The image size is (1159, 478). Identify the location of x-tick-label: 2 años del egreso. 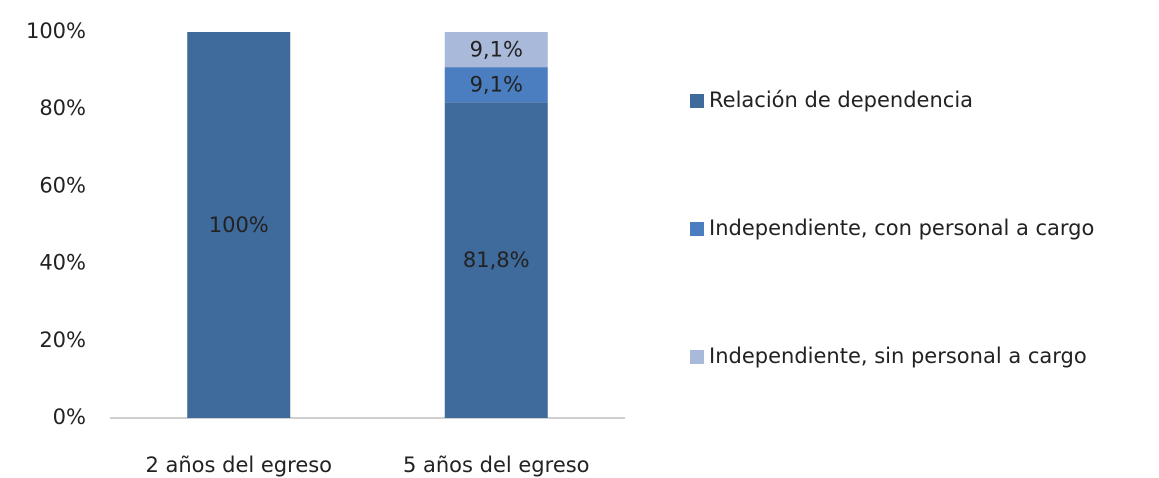
(238, 465).